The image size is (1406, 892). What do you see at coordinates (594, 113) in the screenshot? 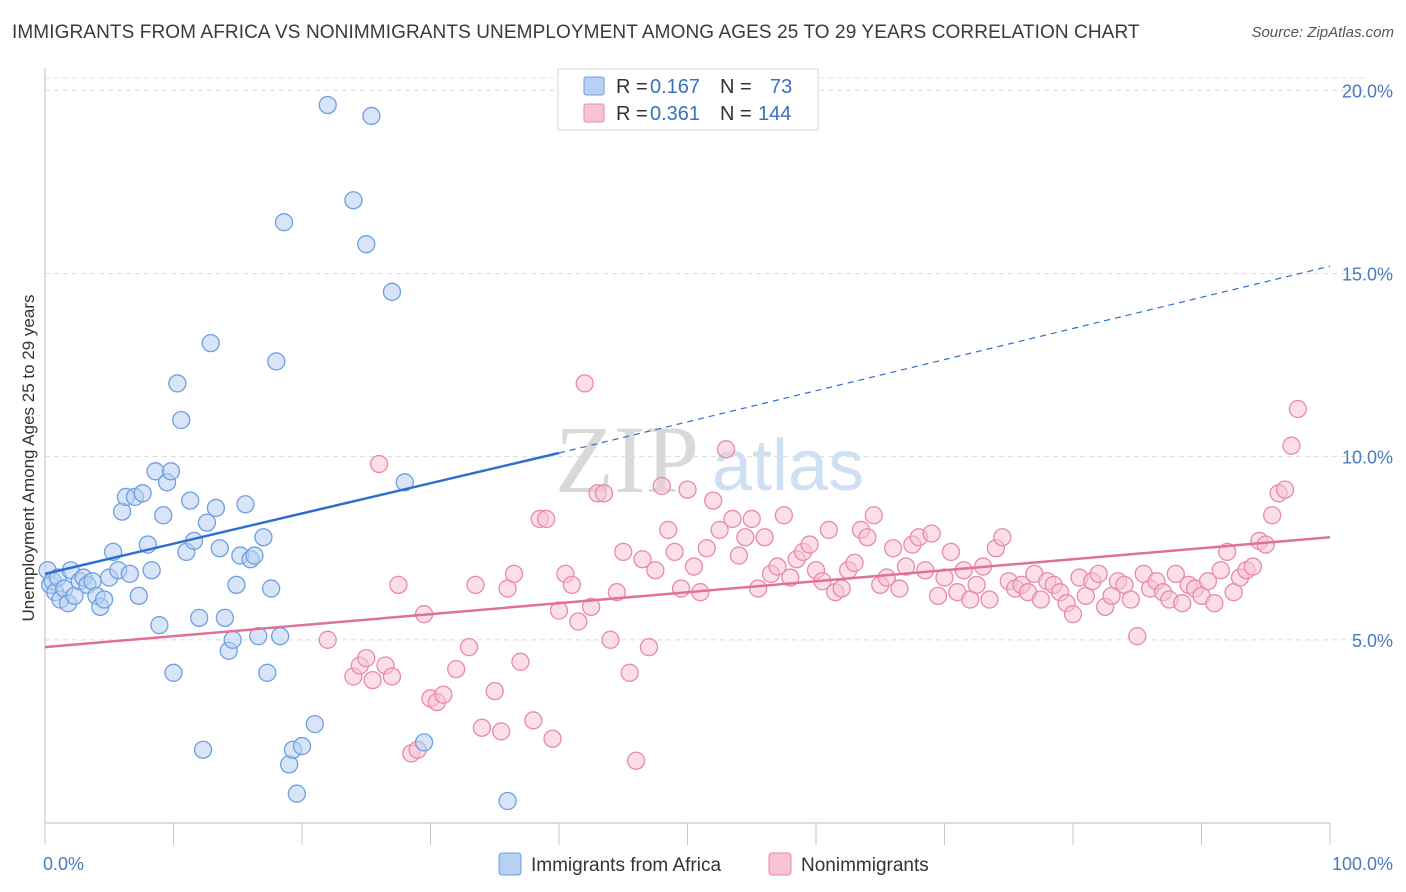
I see `legend-swatch-pink` at bounding box center [594, 113].